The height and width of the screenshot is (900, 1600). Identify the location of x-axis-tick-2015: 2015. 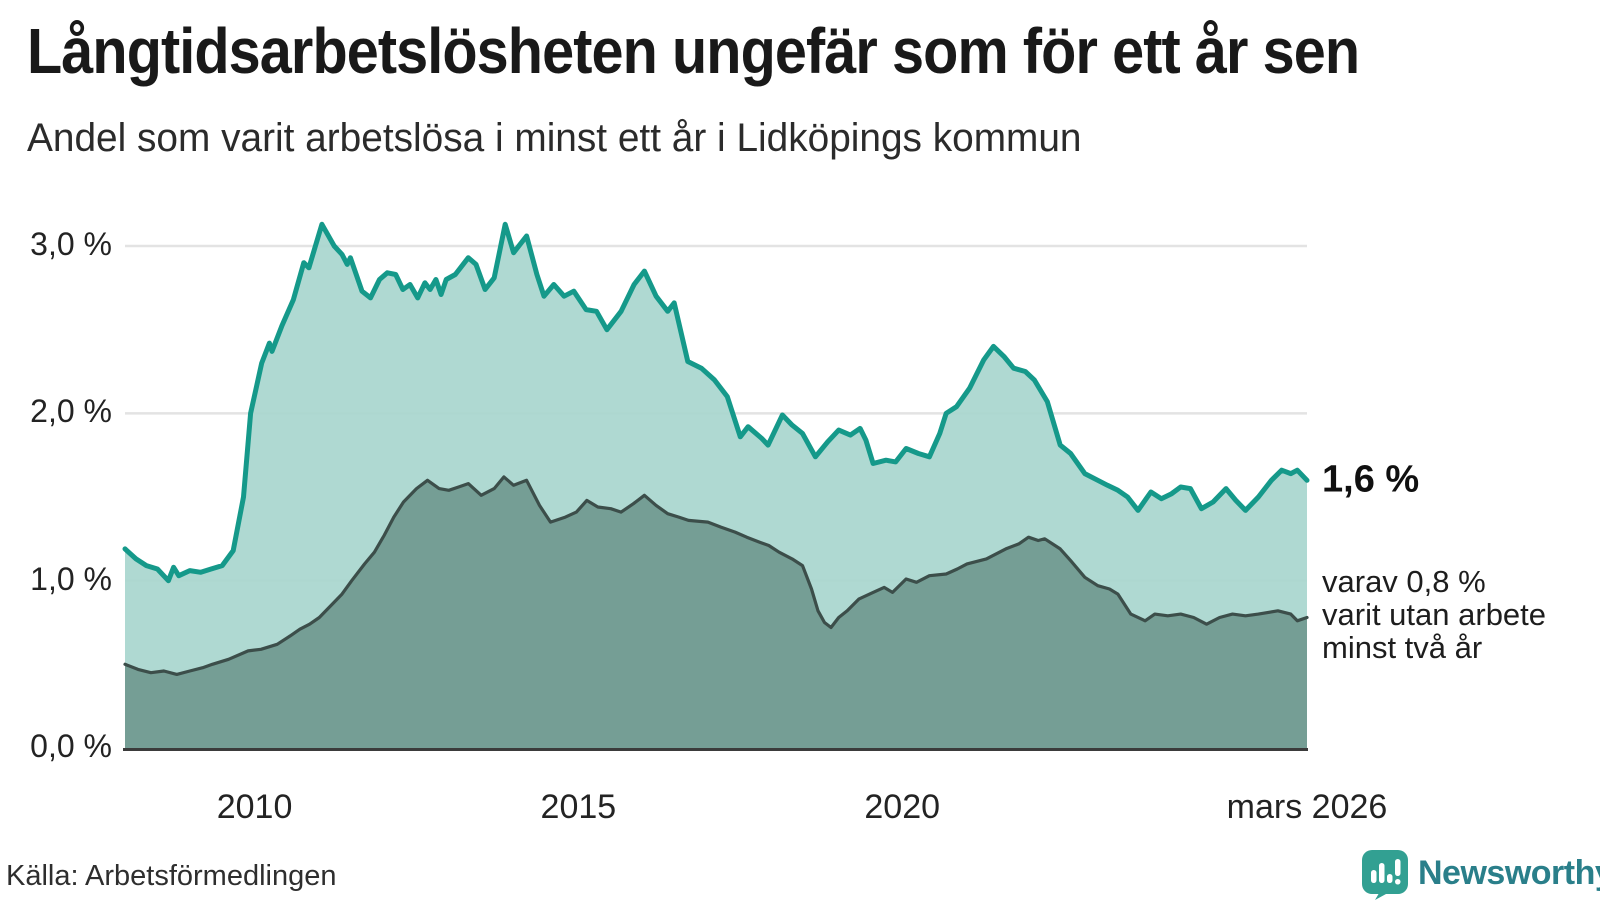
(578, 807).